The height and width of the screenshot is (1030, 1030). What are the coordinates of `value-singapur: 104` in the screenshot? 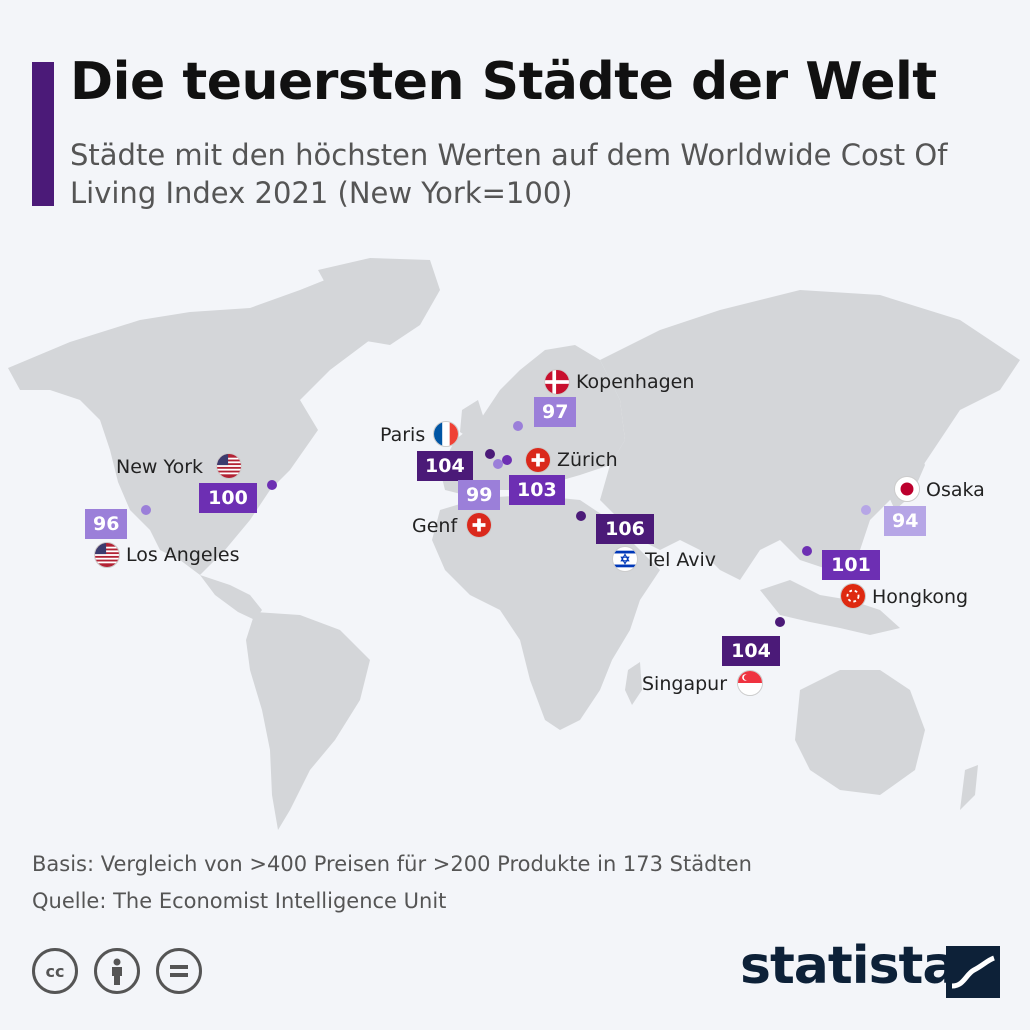 It's located at (751, 651).